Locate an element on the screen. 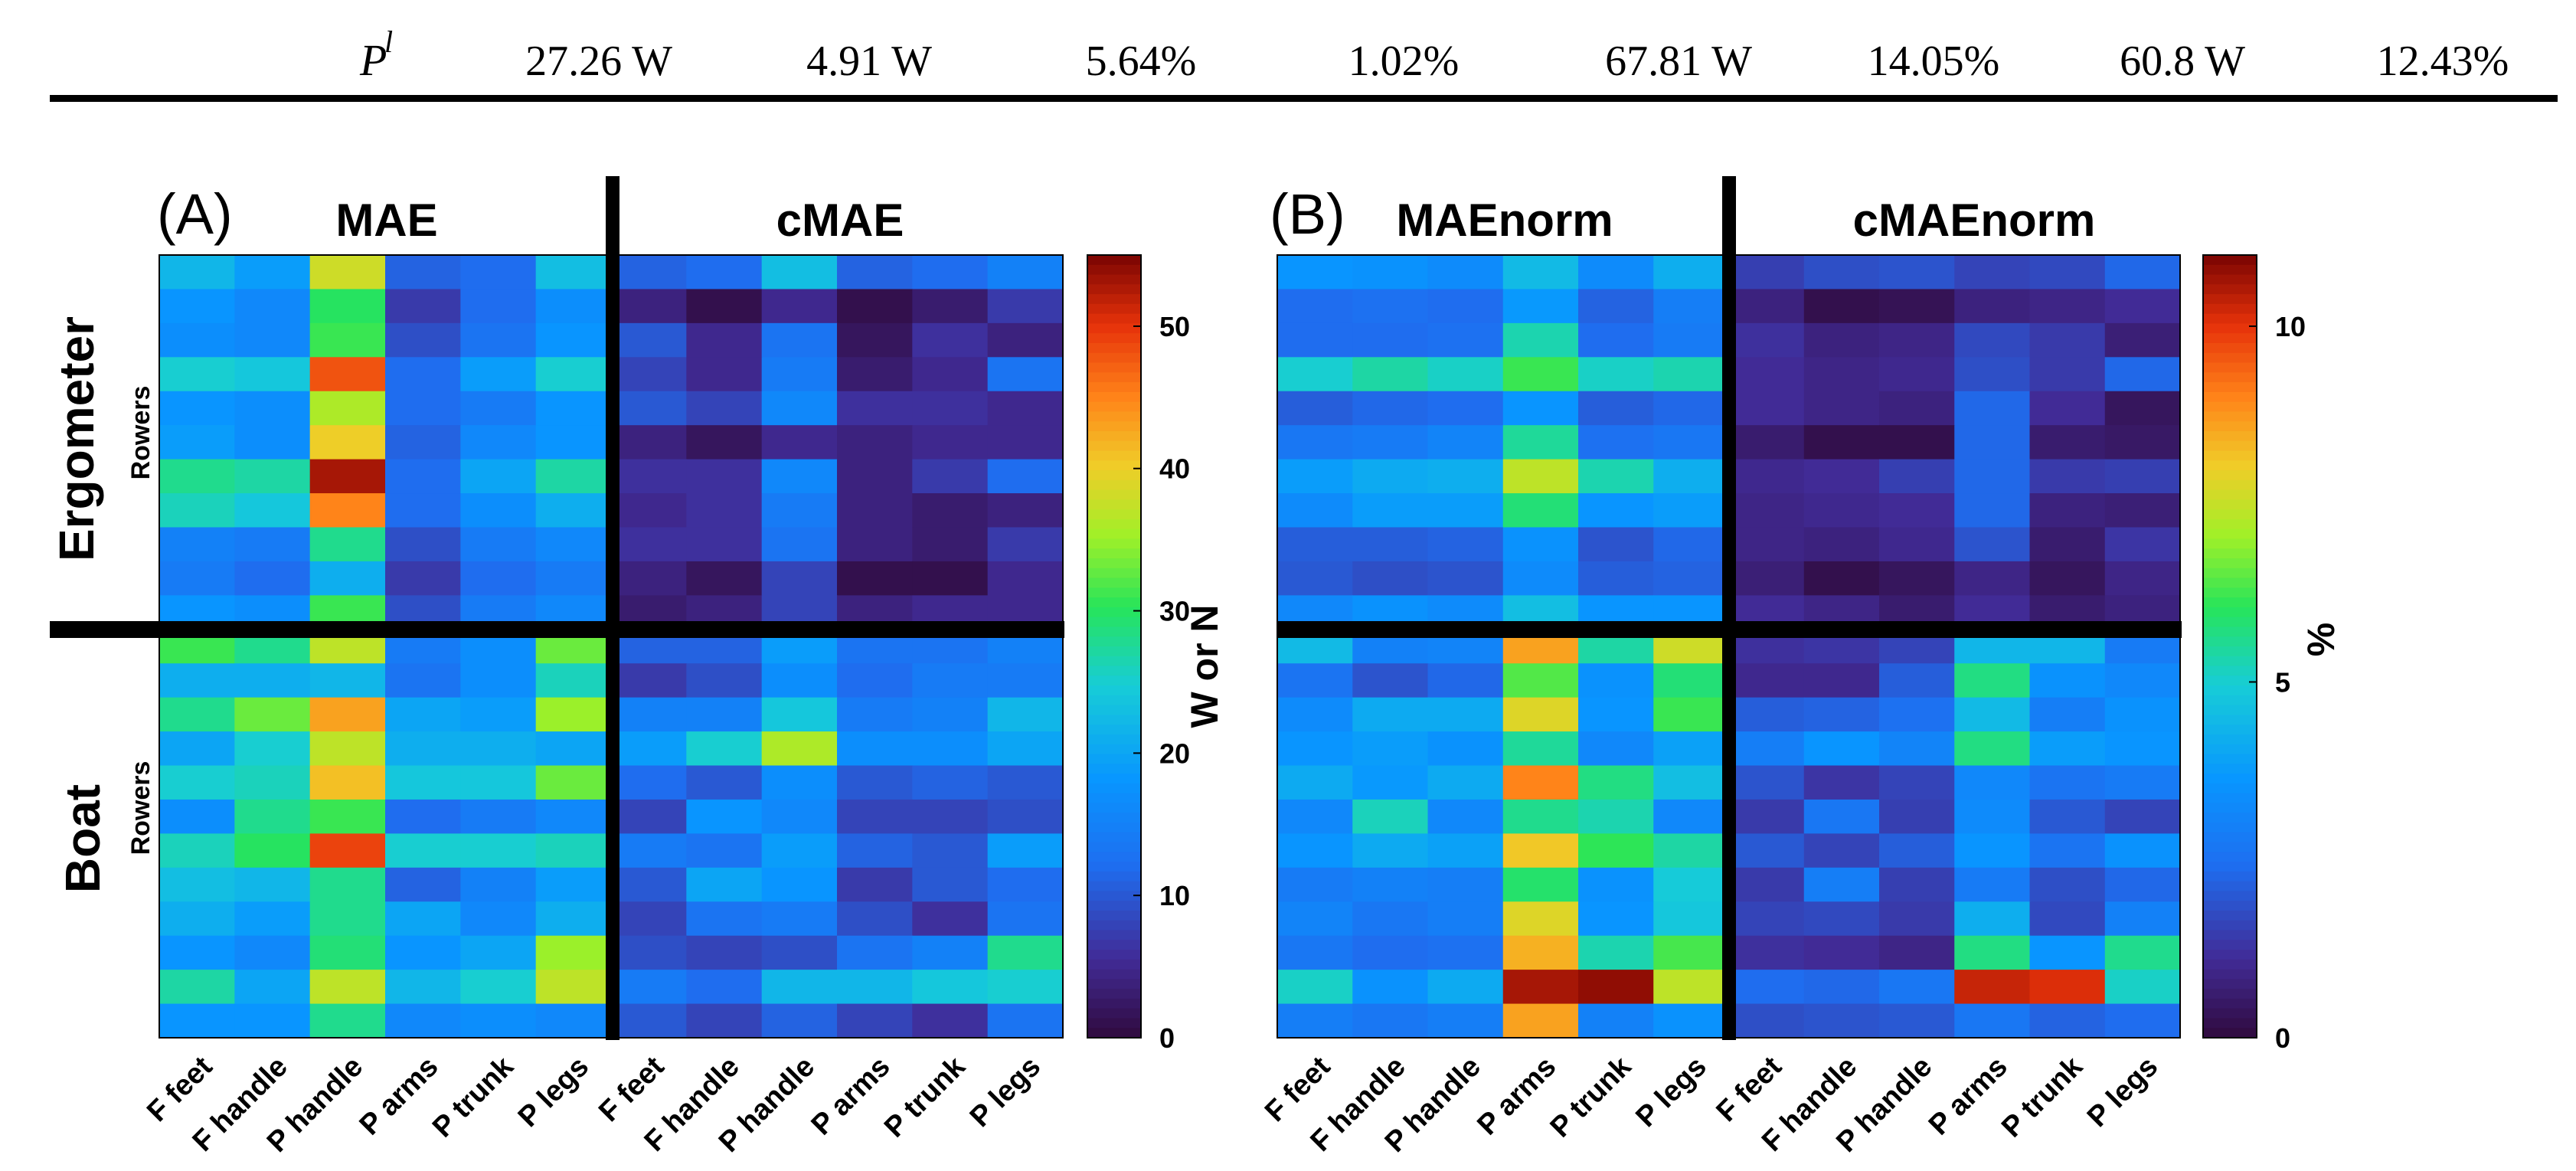 The height and width of the screenshot is (1171, 2576). table-cell: 14.05% is located at coordinates (1934, 61).